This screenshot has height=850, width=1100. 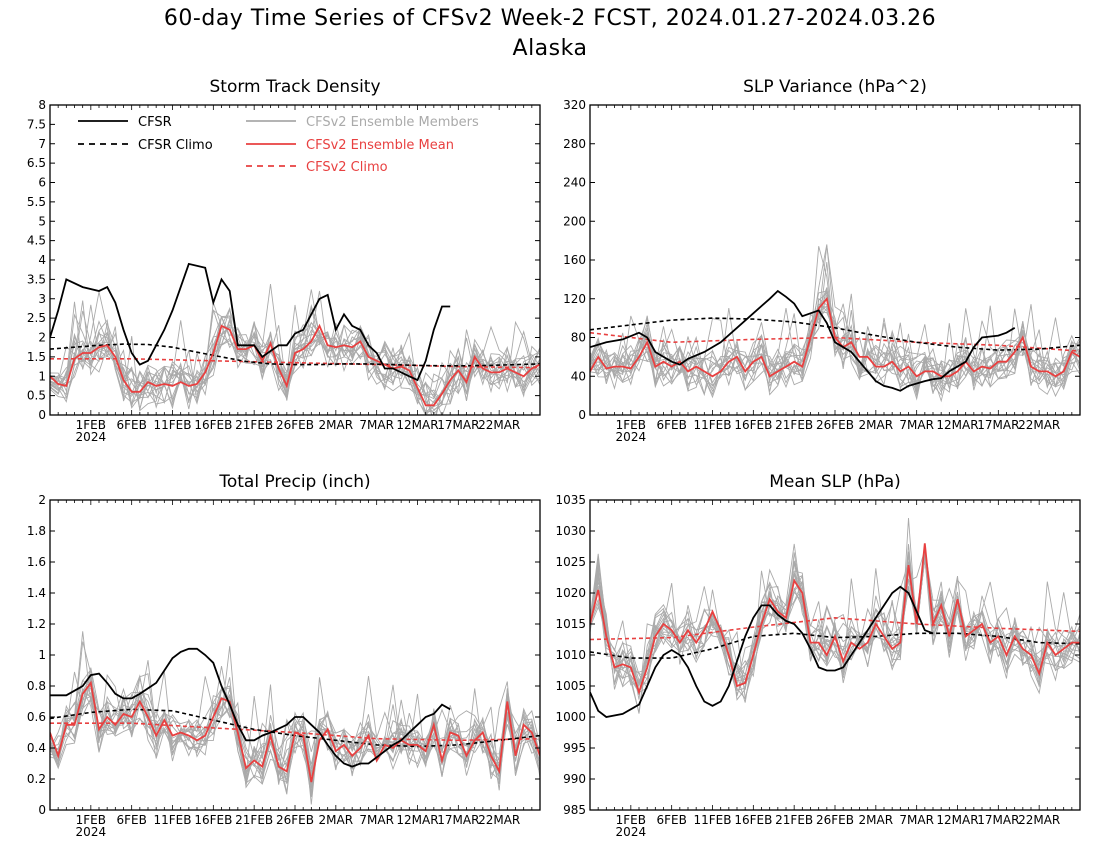 I want to click on y-tick-label: 160, so click(x=574, y=260).